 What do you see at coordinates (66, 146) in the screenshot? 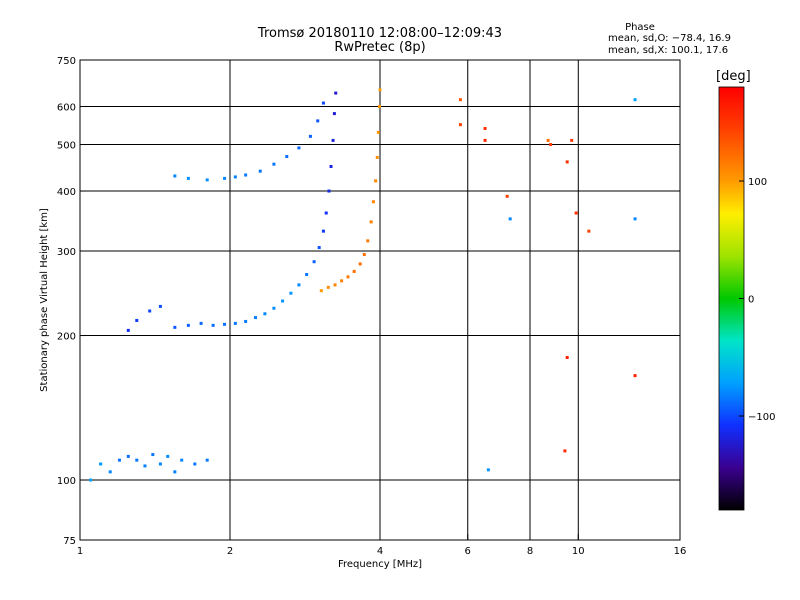
I see `y-tick-label: 500` at bounding box center [66, 146].